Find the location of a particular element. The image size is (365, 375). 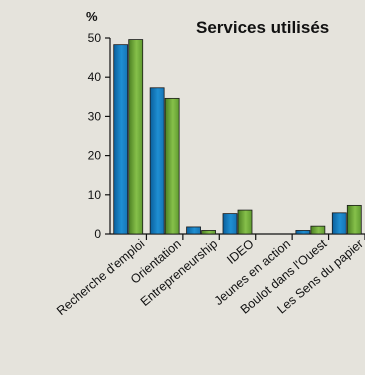

y-tick-label: 0 is located at coordinates (97, 234).